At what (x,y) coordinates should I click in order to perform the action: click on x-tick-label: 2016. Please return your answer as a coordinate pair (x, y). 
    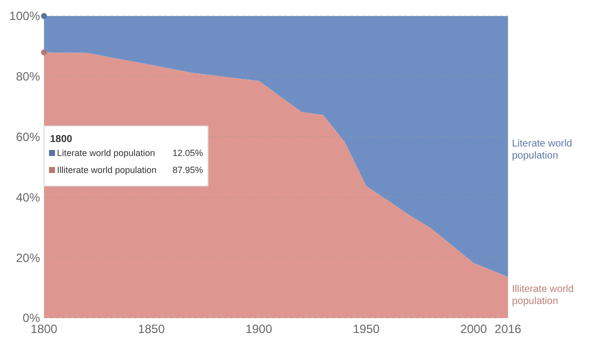
    Looking at the image, I should click on (508, 329).